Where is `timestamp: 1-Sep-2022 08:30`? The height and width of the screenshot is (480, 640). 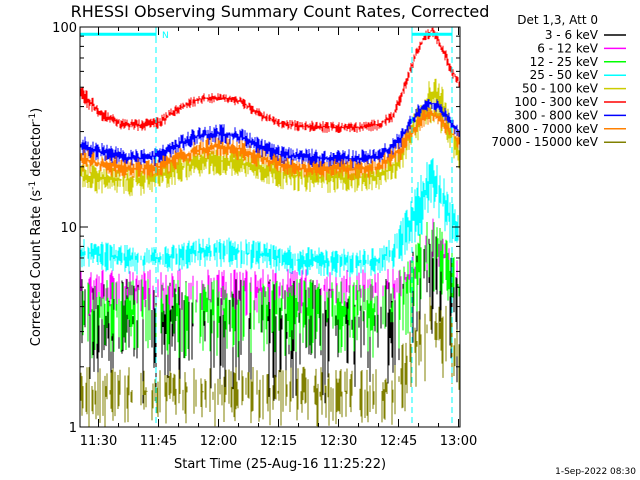 timestamp: 1-Sep-2022 08:30 is located at coordinates (595, 472).